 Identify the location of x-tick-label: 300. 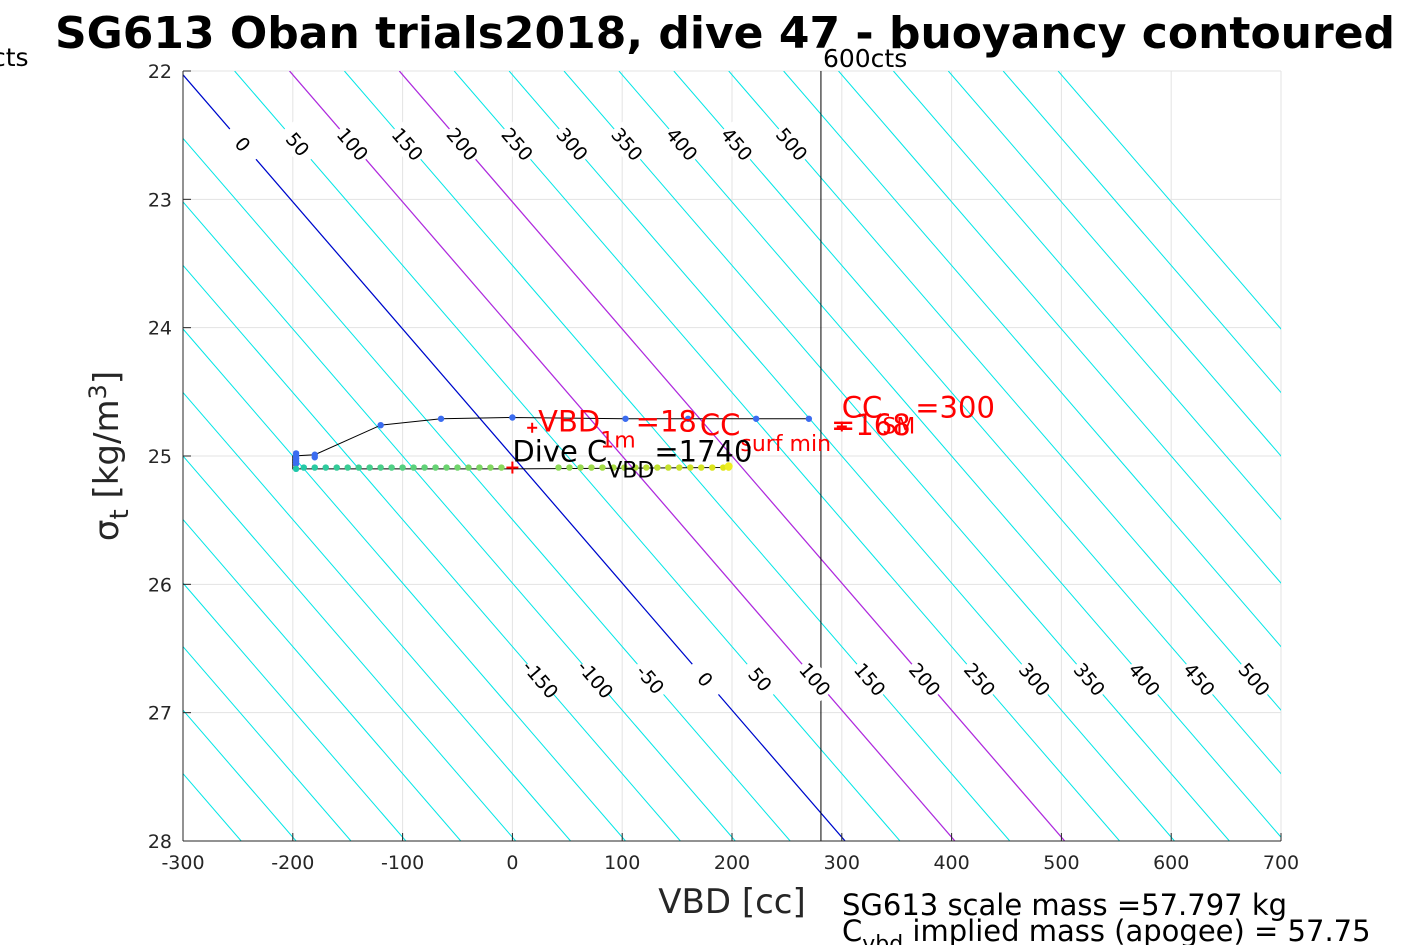
(842, 863).